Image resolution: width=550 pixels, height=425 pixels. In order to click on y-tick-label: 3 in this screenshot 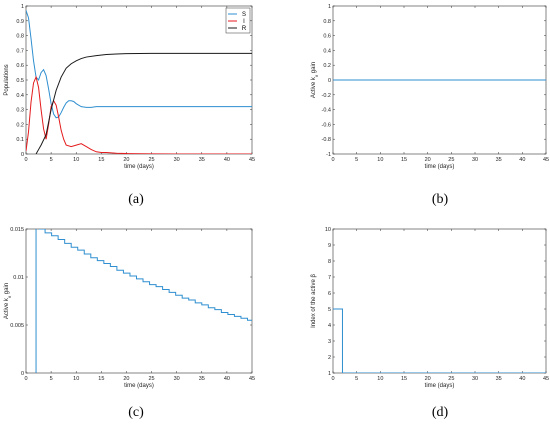, I will do `click(329, 342)`.